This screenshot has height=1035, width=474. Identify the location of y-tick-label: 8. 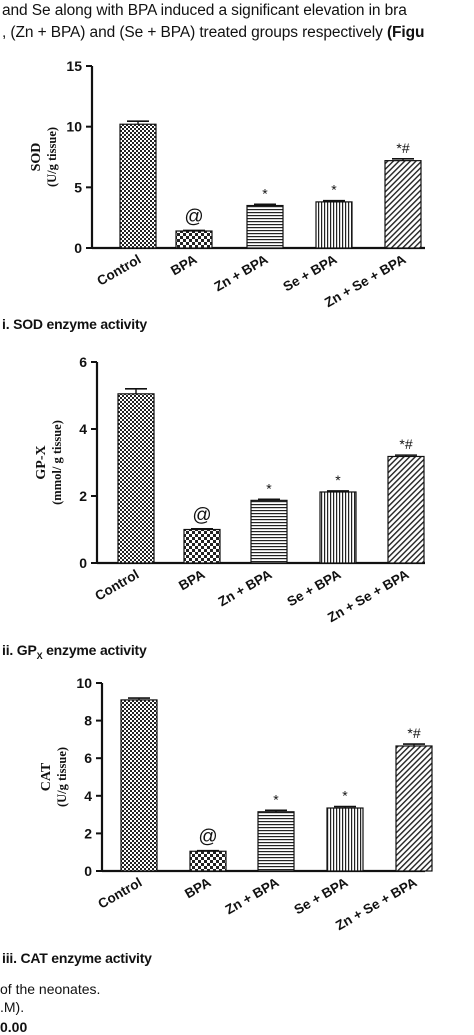
(88, 721).